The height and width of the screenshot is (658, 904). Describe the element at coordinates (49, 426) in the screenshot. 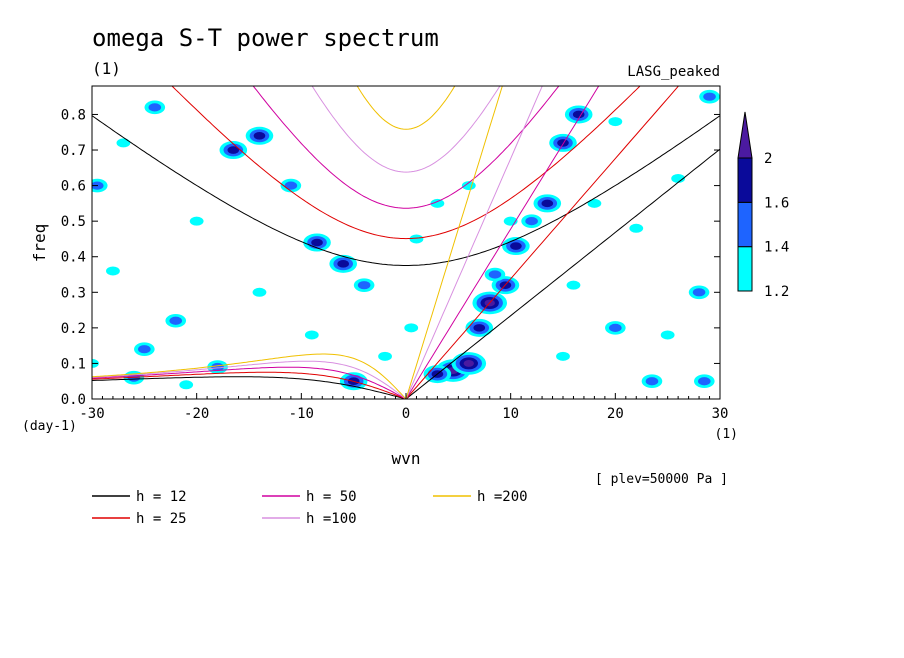

I see `y-unit-label: (day-1)` at that location.